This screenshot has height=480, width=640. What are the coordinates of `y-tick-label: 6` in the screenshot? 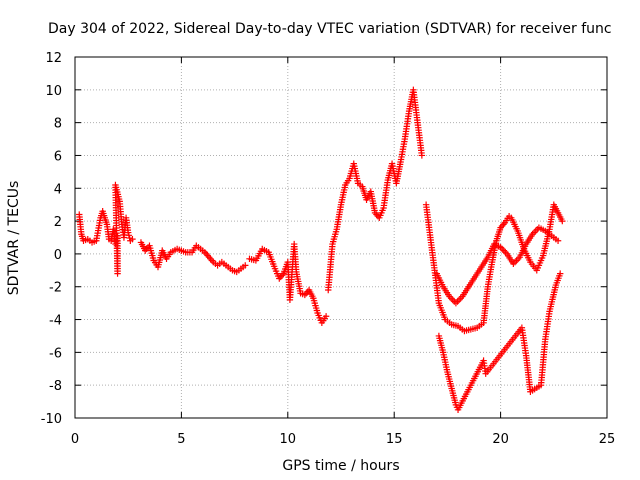 It's located at (58, 156).